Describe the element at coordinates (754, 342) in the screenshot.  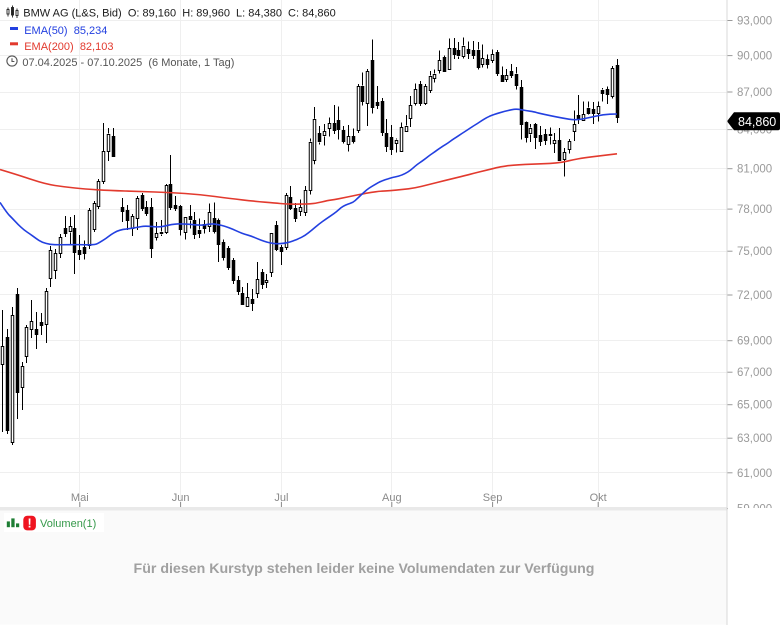
I see `svg-text: 69,000` at that location.